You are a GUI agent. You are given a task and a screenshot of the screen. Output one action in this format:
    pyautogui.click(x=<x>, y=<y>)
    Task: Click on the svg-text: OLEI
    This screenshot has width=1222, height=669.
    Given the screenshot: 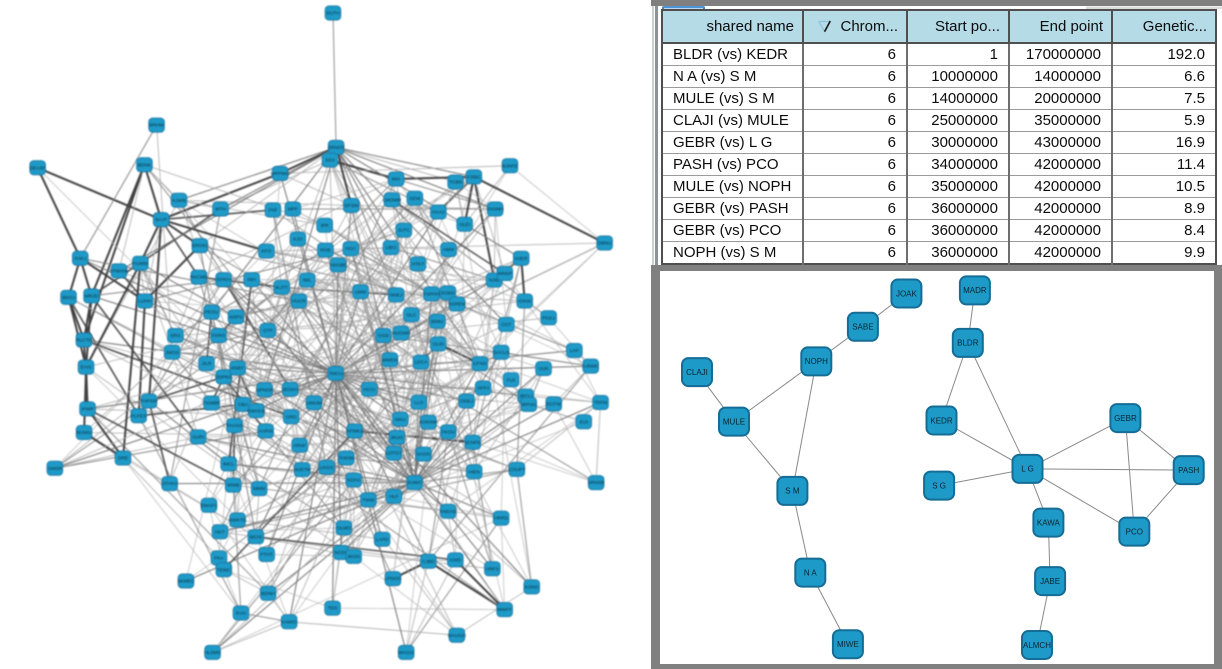 What is the action you would take?
    pyautogui.click(x=464, y=225)
    